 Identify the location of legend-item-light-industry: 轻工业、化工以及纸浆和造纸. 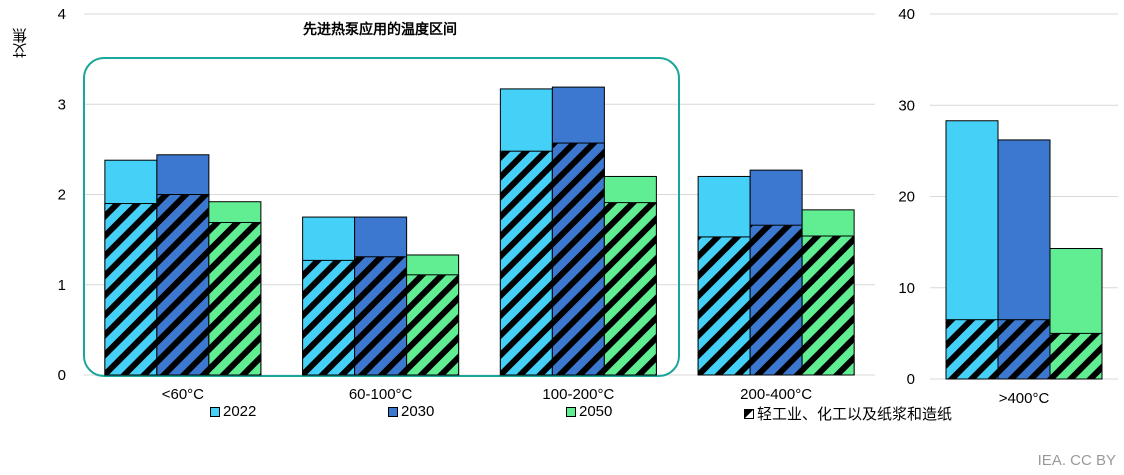
(848, 413).